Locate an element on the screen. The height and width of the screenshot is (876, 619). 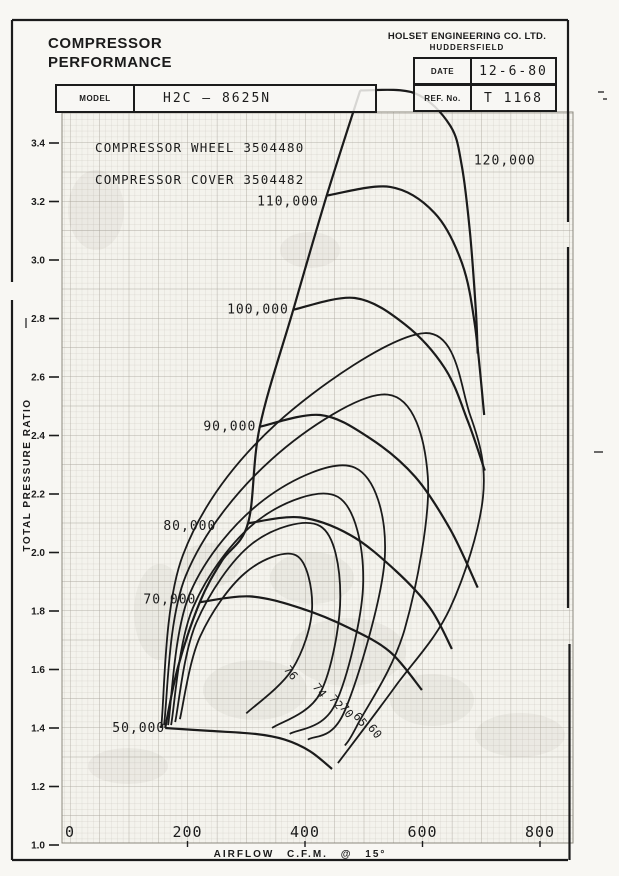
wheel-annotation: COMPRESSOR WHEEL 3504480 is located at coordinates (199, 147).